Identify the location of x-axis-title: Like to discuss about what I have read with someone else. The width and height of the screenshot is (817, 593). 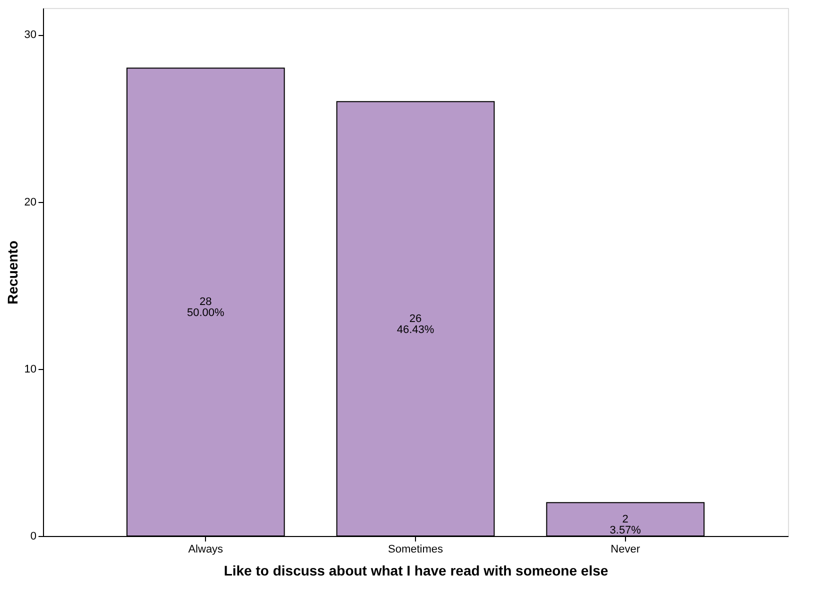
(416, 570).